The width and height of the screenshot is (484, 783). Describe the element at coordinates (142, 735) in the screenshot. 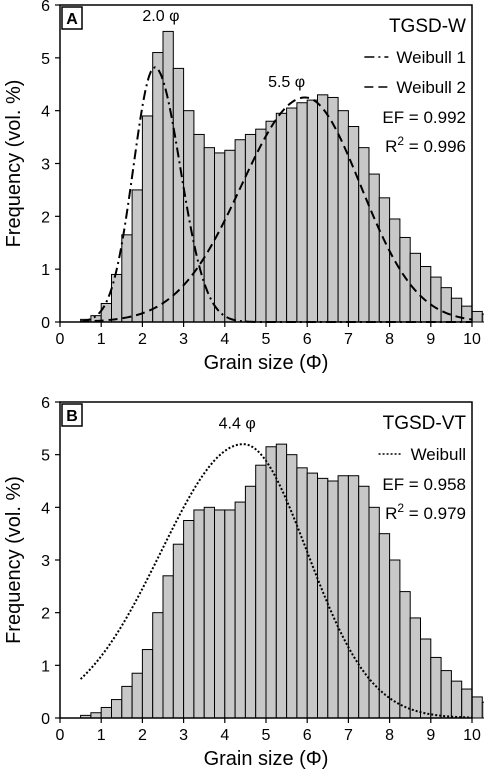

I see `x-tick-label: 2` at that location.